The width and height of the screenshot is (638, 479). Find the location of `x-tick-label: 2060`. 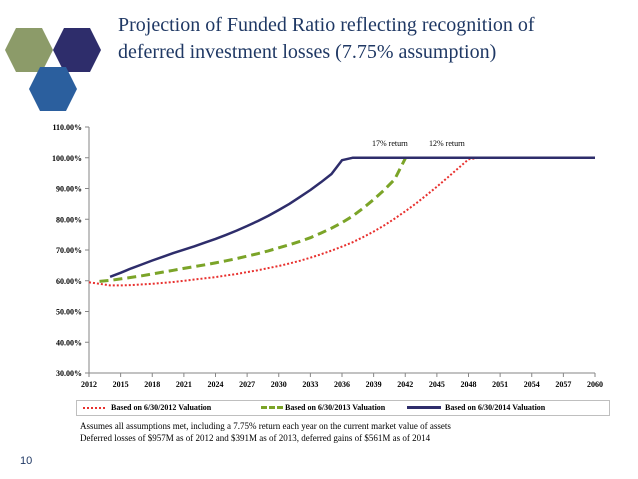

x-tick-label: 2060 is located at coordinates (595, 384).